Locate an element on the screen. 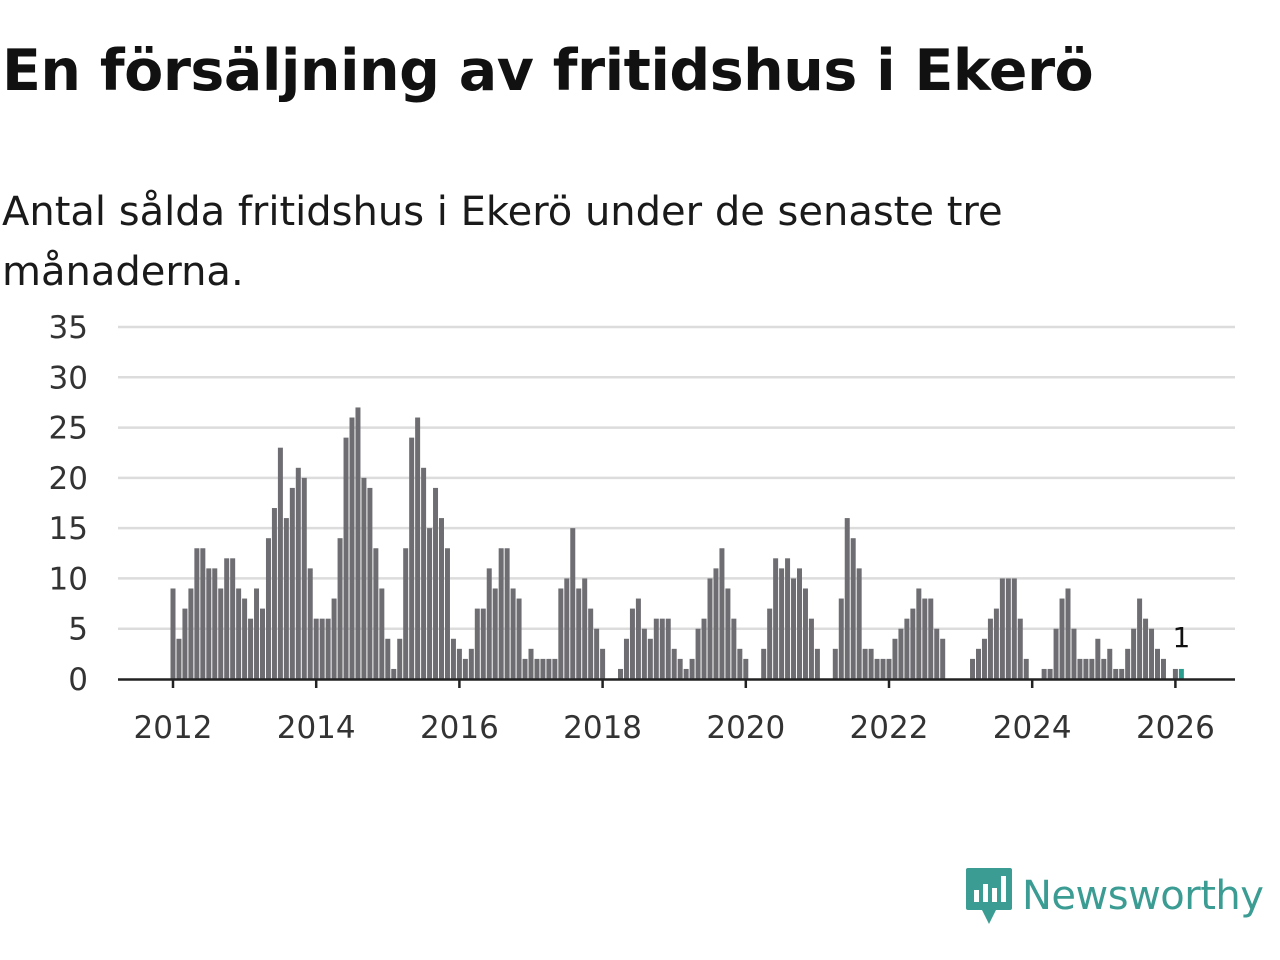  newsworthy-logo: Newsworthy is located at coordinates (1114, 896).